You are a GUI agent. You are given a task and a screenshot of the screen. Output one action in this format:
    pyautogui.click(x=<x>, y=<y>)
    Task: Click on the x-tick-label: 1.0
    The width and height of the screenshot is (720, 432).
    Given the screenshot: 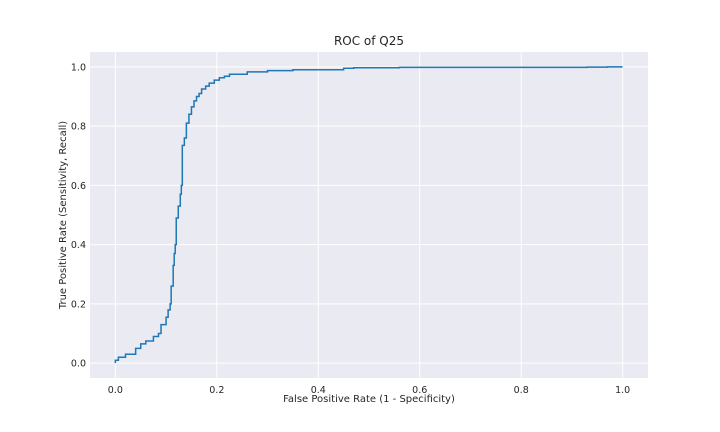 What is the action you would take?
    pyautogui.click(x=622, y=390)
    